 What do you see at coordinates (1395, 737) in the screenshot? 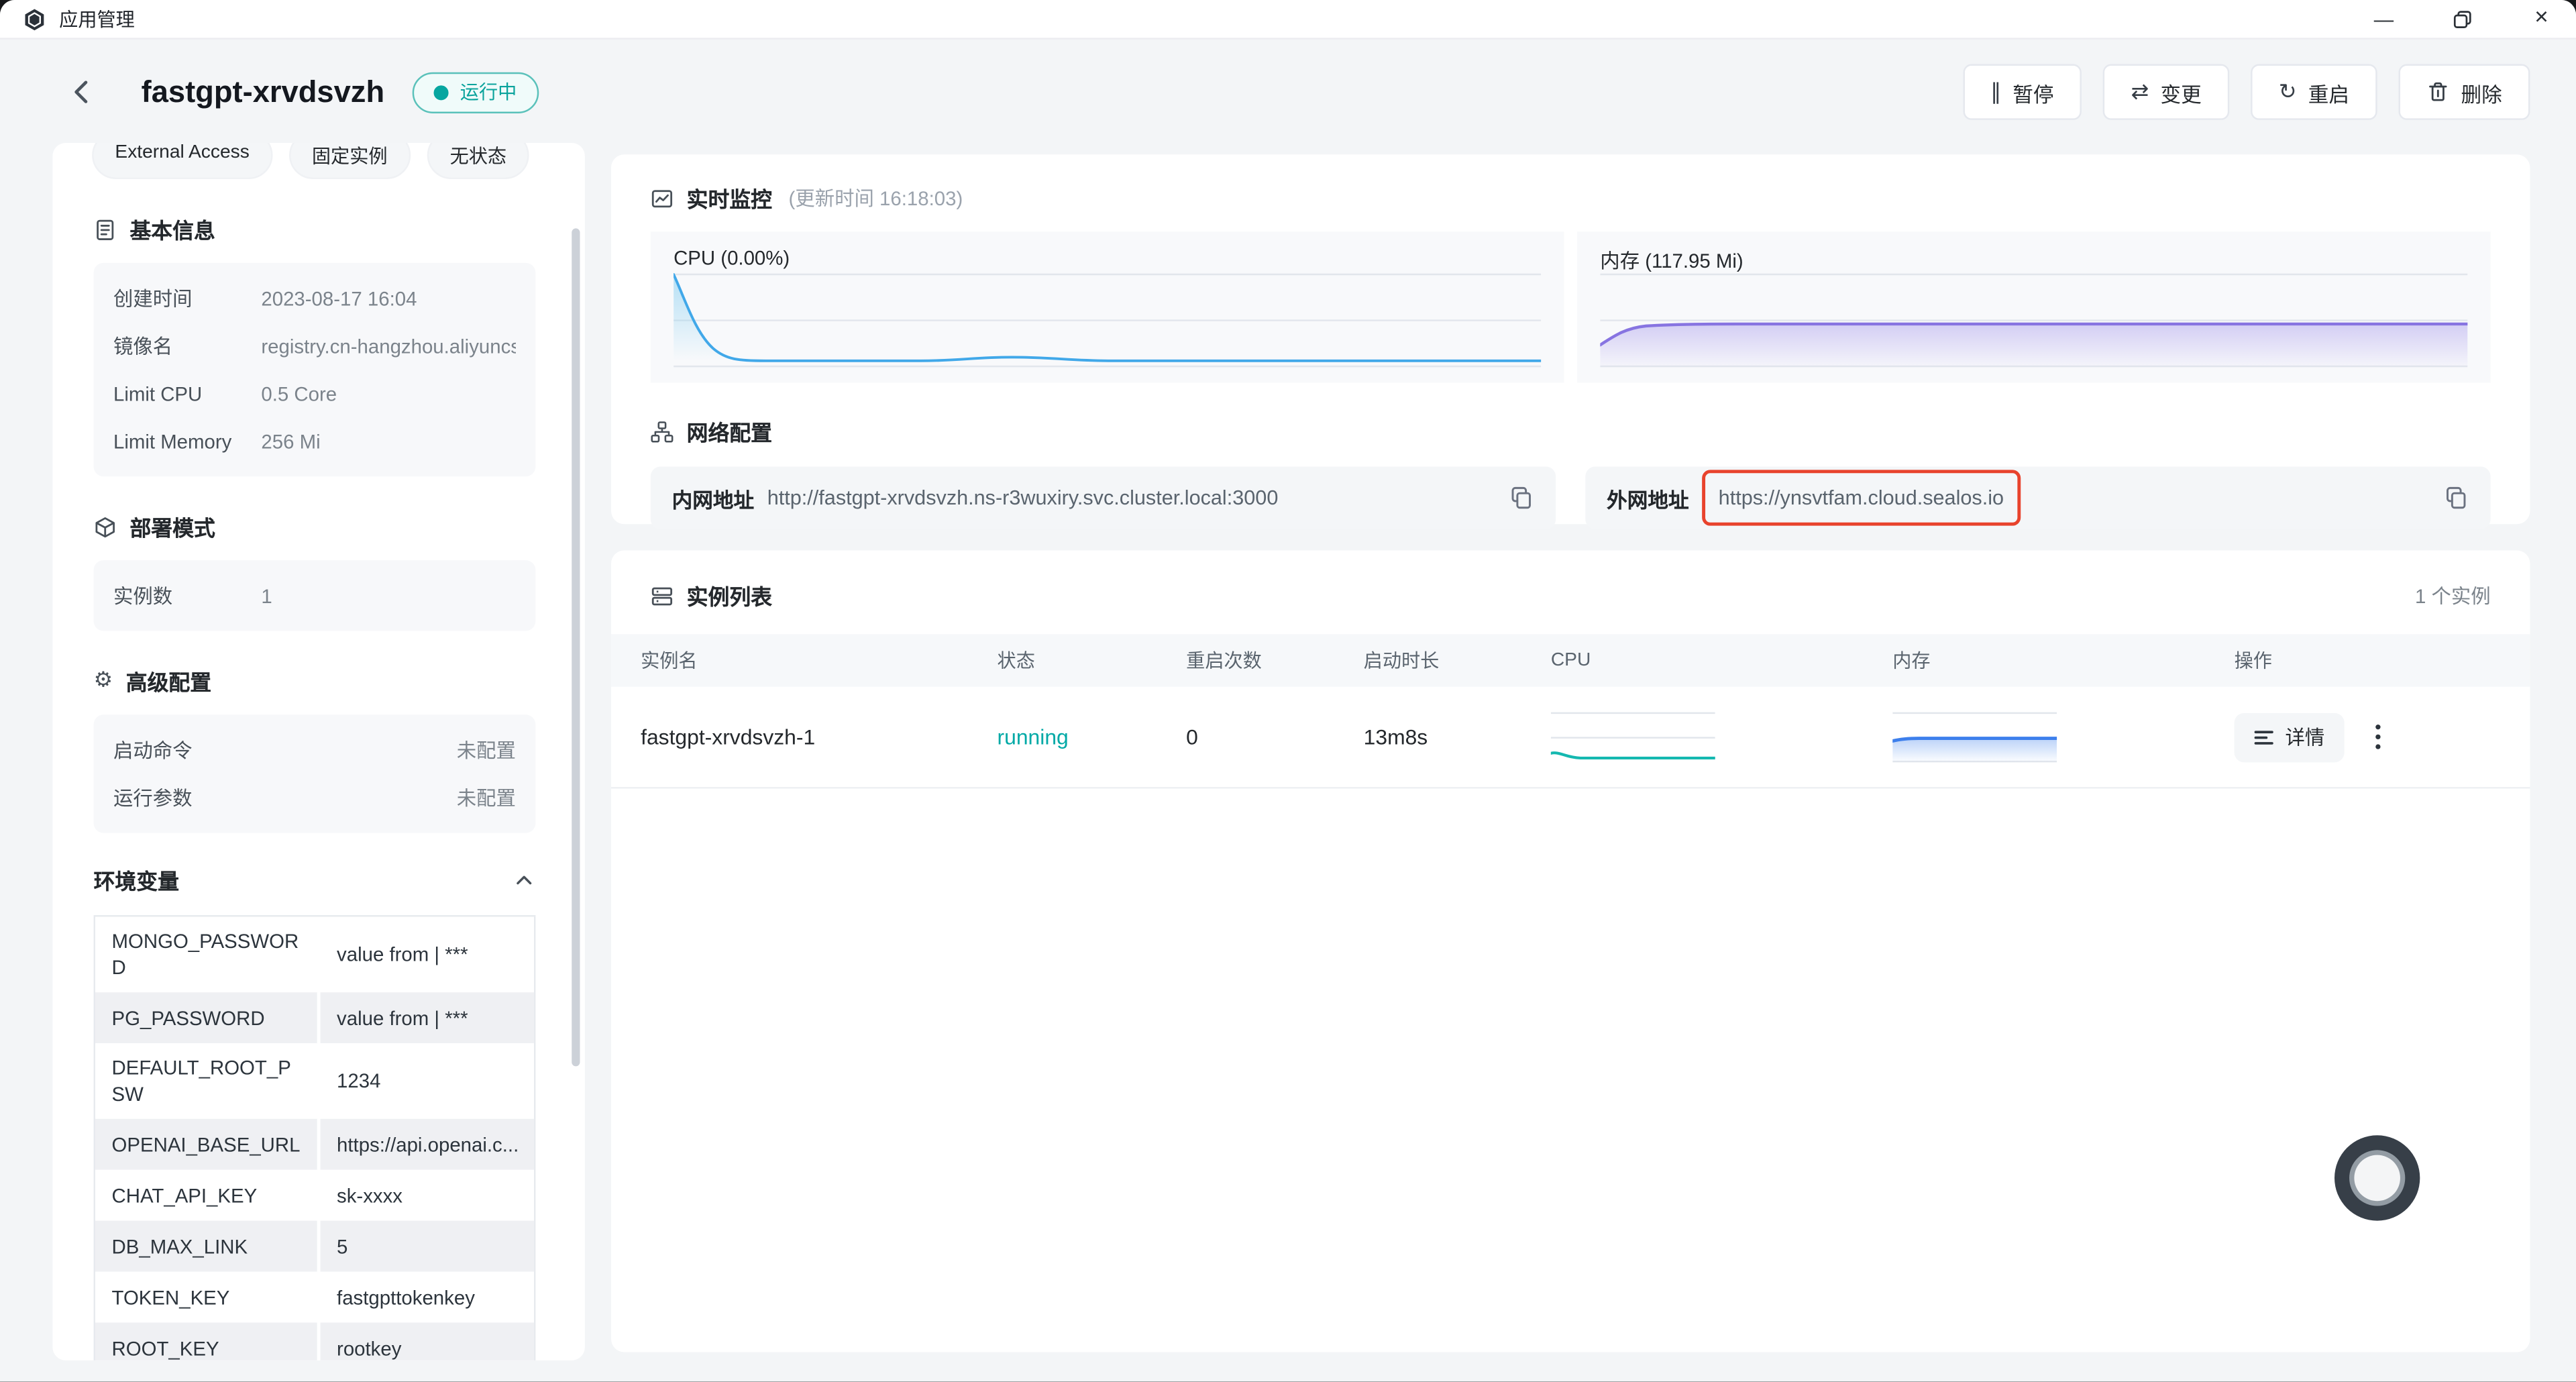
I see `instance-uptime: 13m8s` at bounding box center [1395, 737].